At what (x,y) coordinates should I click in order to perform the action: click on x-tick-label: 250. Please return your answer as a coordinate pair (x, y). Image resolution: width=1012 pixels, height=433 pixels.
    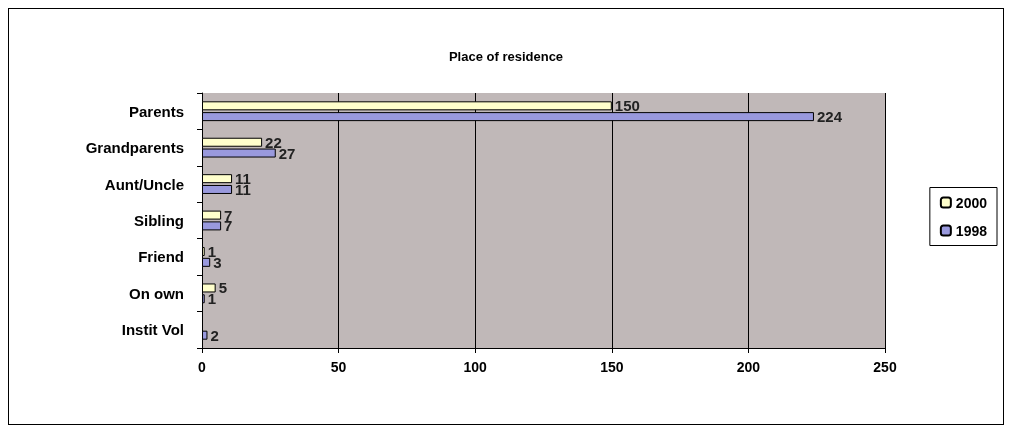
    Looking at the image, I should click on (885, 367).